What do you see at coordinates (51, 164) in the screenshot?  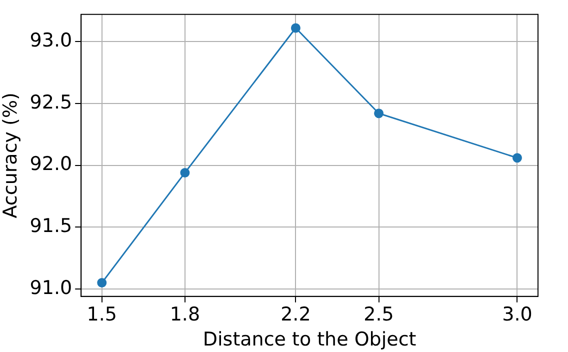 I see `y-tick-label: 92.0` at bounding box center [51, 164].